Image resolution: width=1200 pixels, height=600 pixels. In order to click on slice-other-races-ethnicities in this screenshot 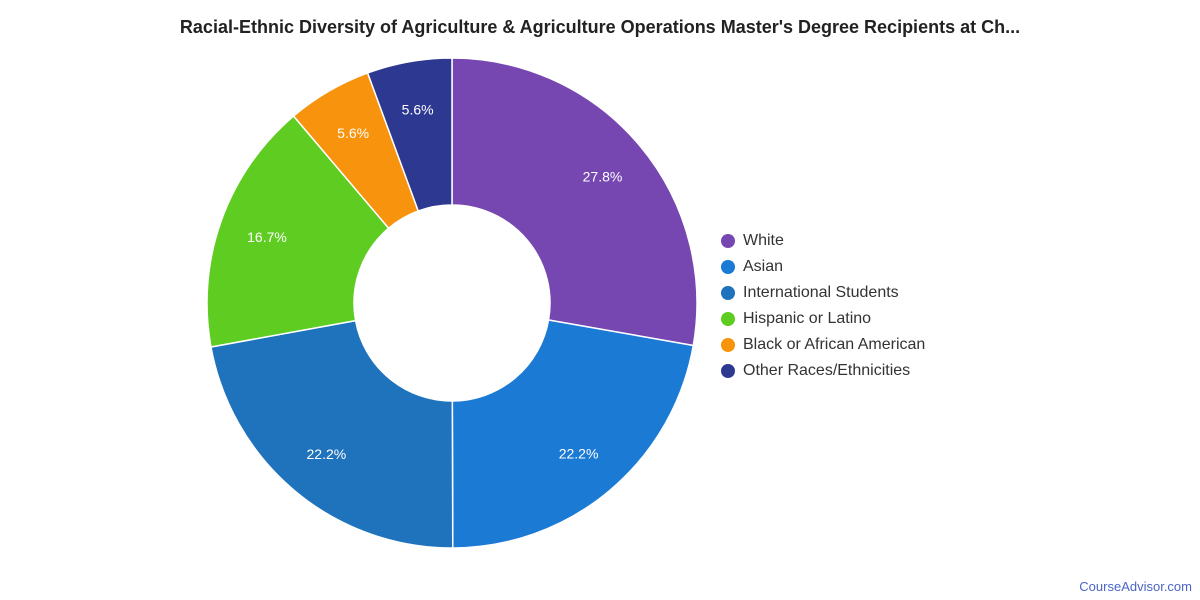, I will do `click(409, 134)`.